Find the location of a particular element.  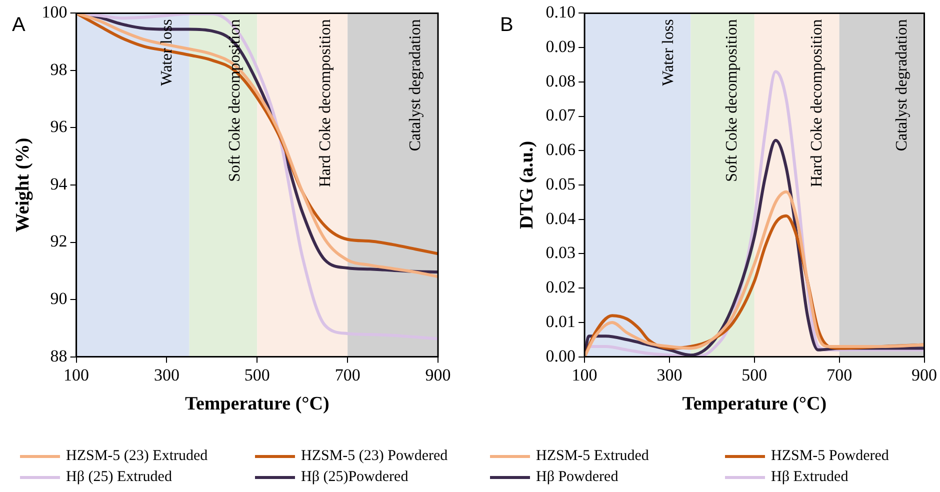

y-tick-label: 0.08 is located at coordinates (561, 80).